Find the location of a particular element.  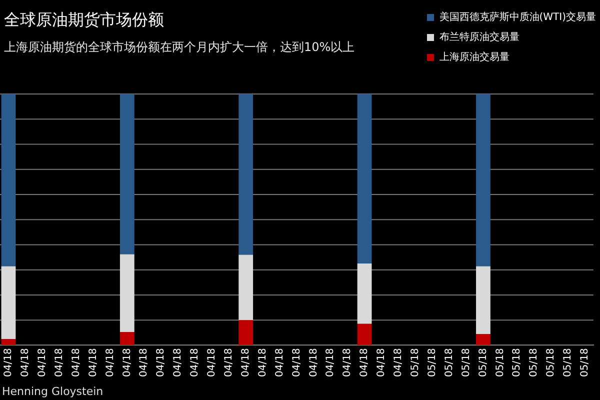

legend-label: 上海原油交易量 is located at coordinates (474, 57).